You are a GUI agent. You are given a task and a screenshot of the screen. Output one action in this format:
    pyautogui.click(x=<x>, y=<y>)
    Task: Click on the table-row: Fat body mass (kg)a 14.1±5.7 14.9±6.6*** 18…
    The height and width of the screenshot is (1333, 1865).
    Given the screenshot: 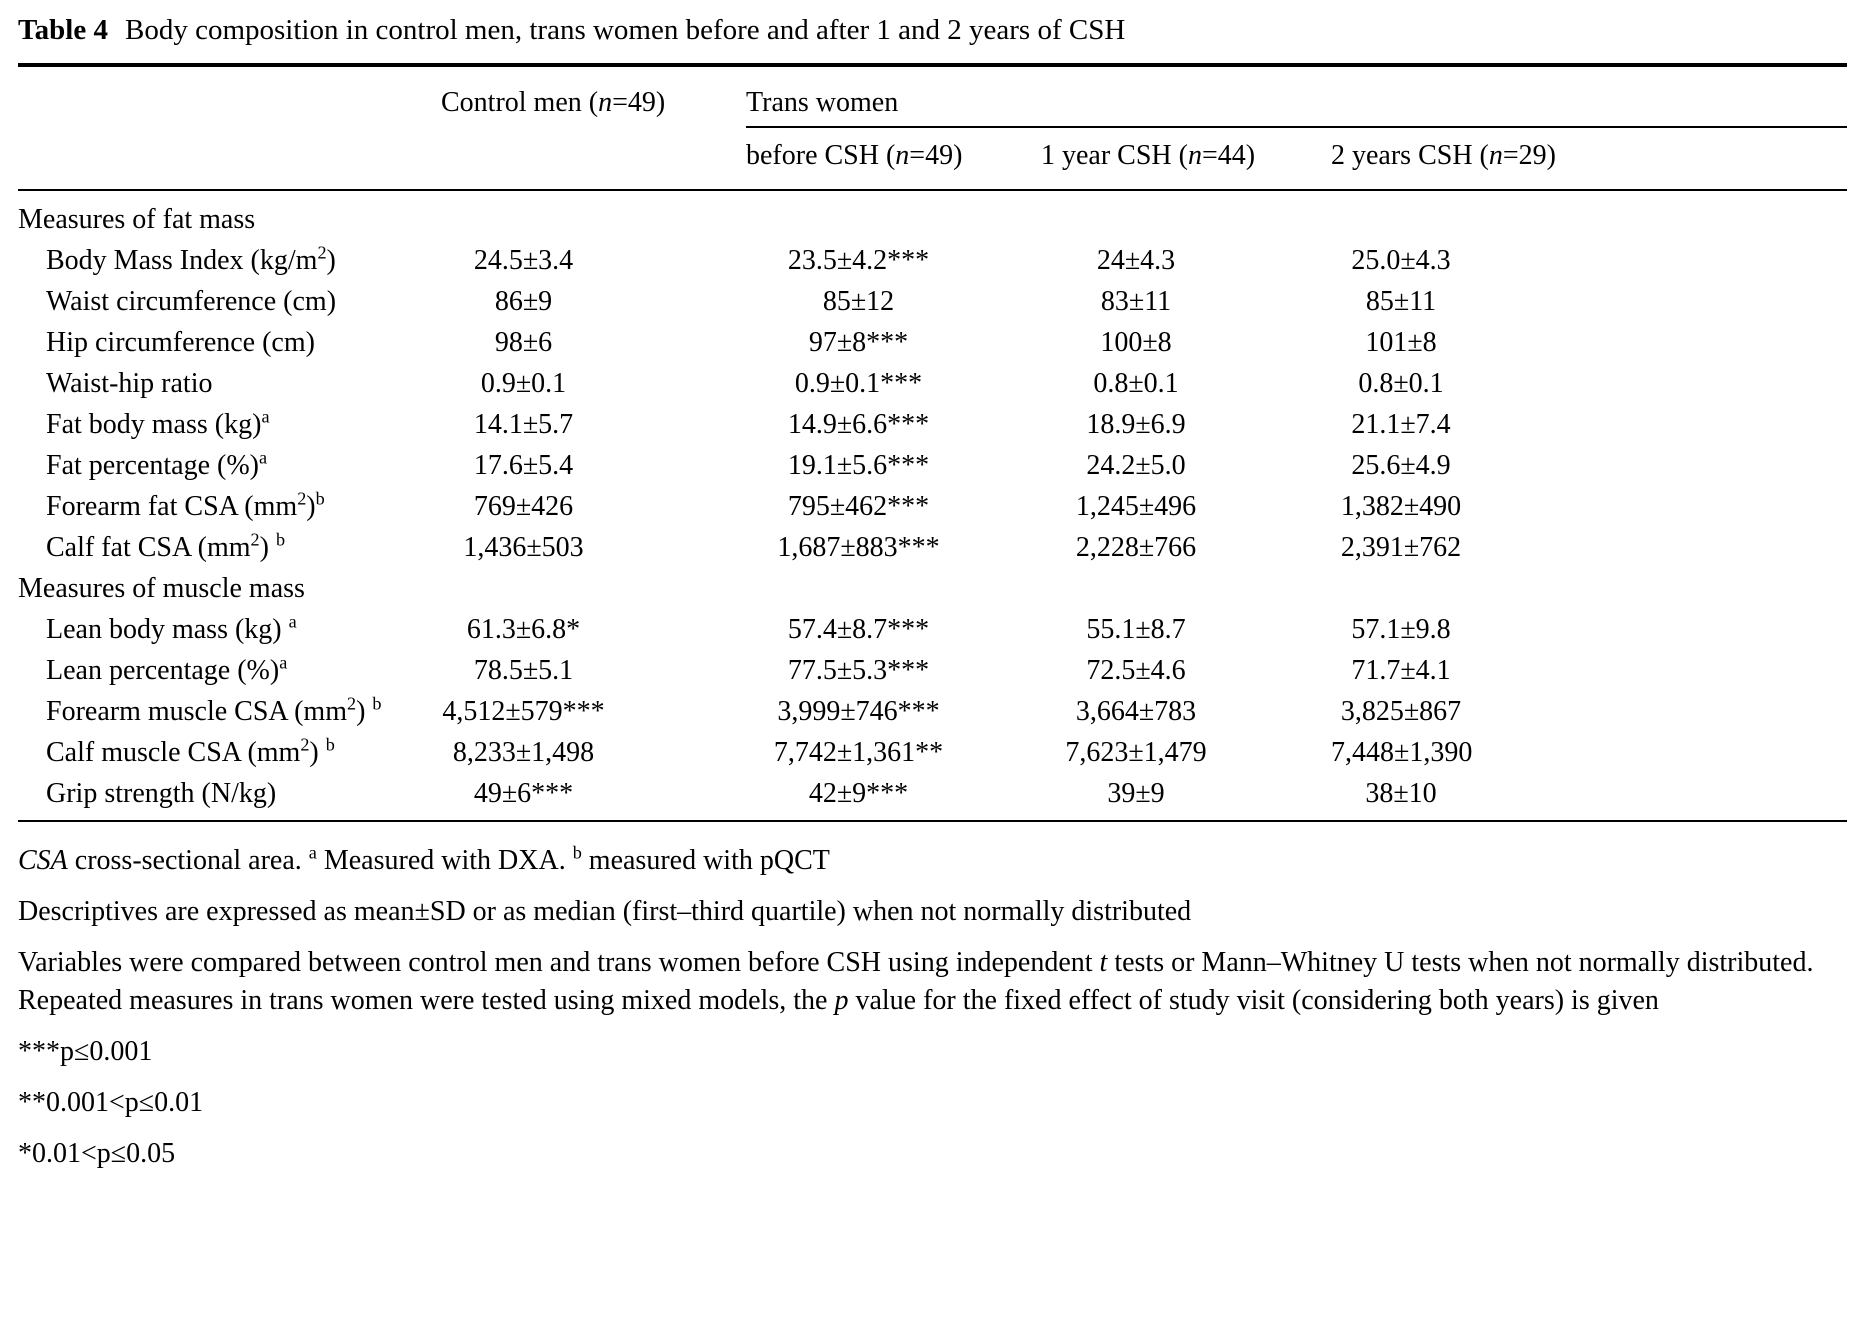 What is the action you would take?
    pyautogui.click(x=932, y=424)
    